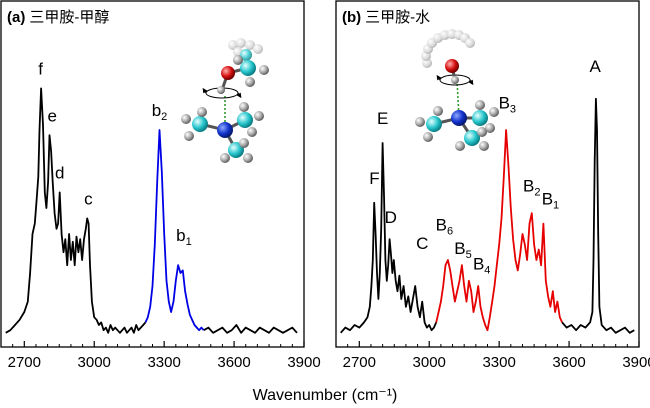 This screenshot has height=408, width=650. What do you see at coordinates (598, 215) in the screenshot?
I see `series-line-b-black-tail` at bounding box center [598, 215].